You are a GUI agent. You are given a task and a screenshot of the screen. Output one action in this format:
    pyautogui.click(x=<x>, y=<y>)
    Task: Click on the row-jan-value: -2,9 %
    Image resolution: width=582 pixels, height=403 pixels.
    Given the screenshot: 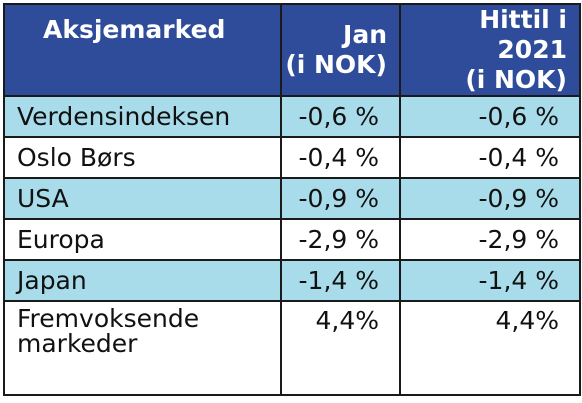 What is the action you would take?
    pyautogui.click(x=340, y=239)
    